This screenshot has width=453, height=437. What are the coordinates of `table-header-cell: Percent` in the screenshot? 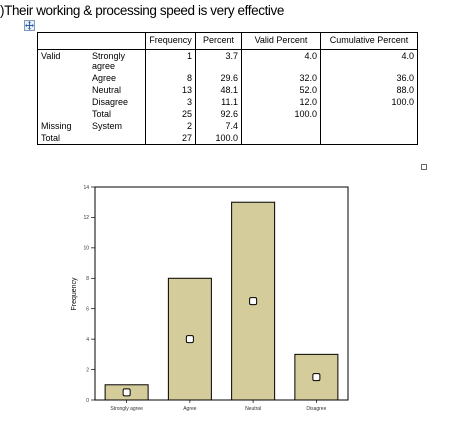 It's located at (218, 41).